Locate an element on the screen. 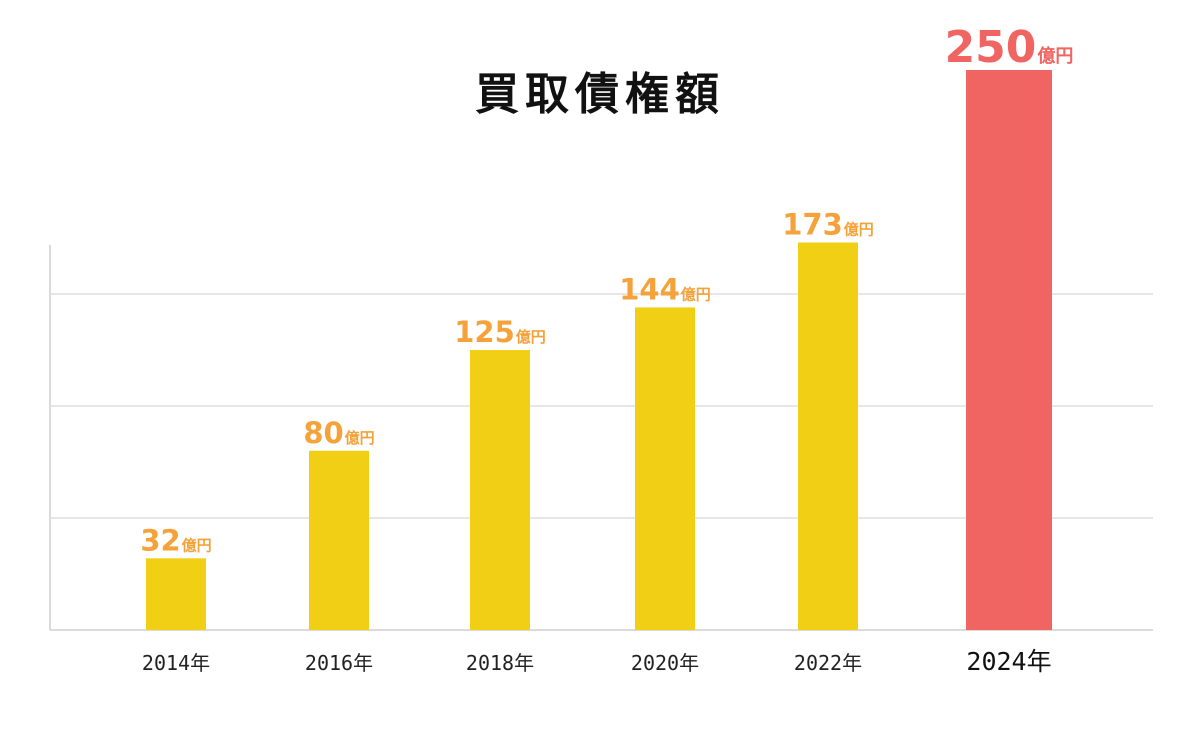 The width and height of the screenshot is (1200, 730). x-tick-label: 2020年 is located at coordinates (665, 663).